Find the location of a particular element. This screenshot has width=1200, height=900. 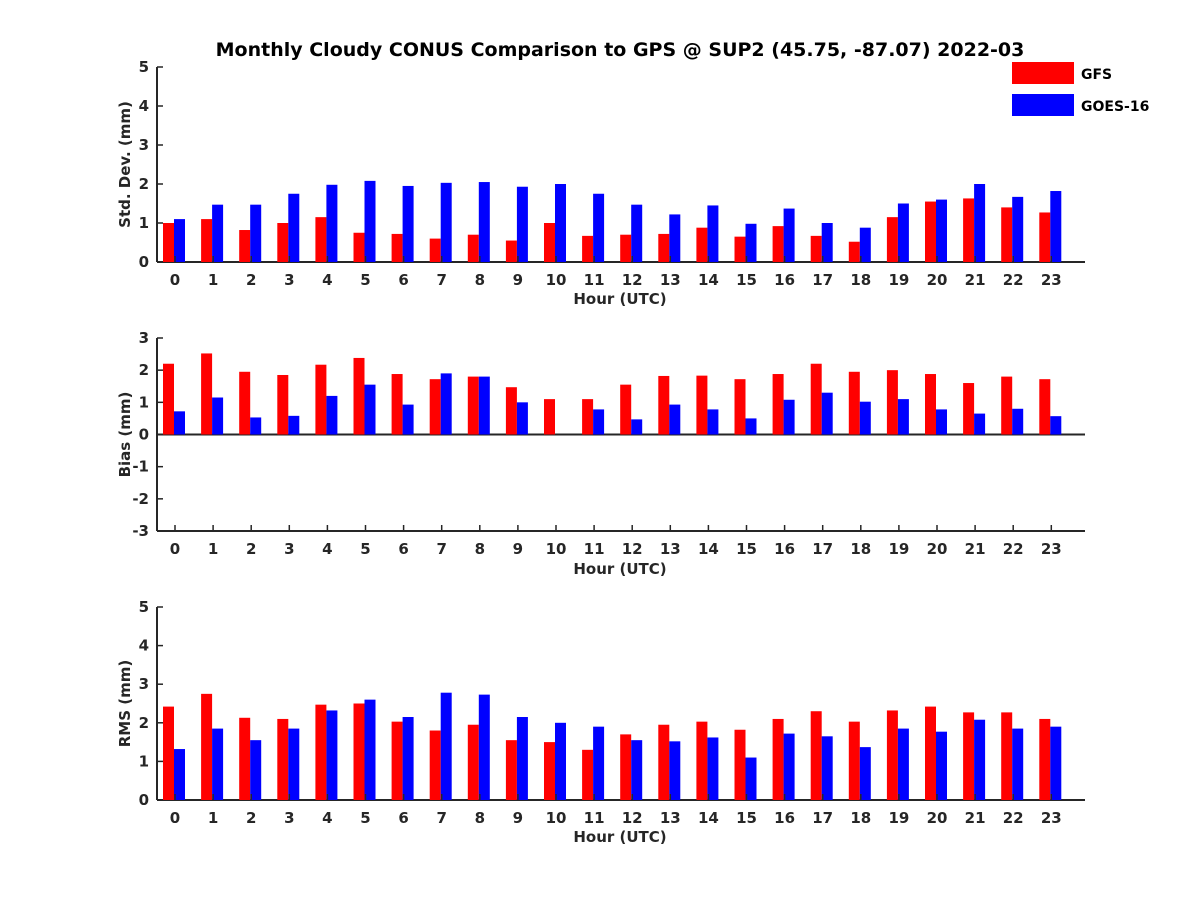

x-tick-label: 23 is located at coordinates (1051, 818).